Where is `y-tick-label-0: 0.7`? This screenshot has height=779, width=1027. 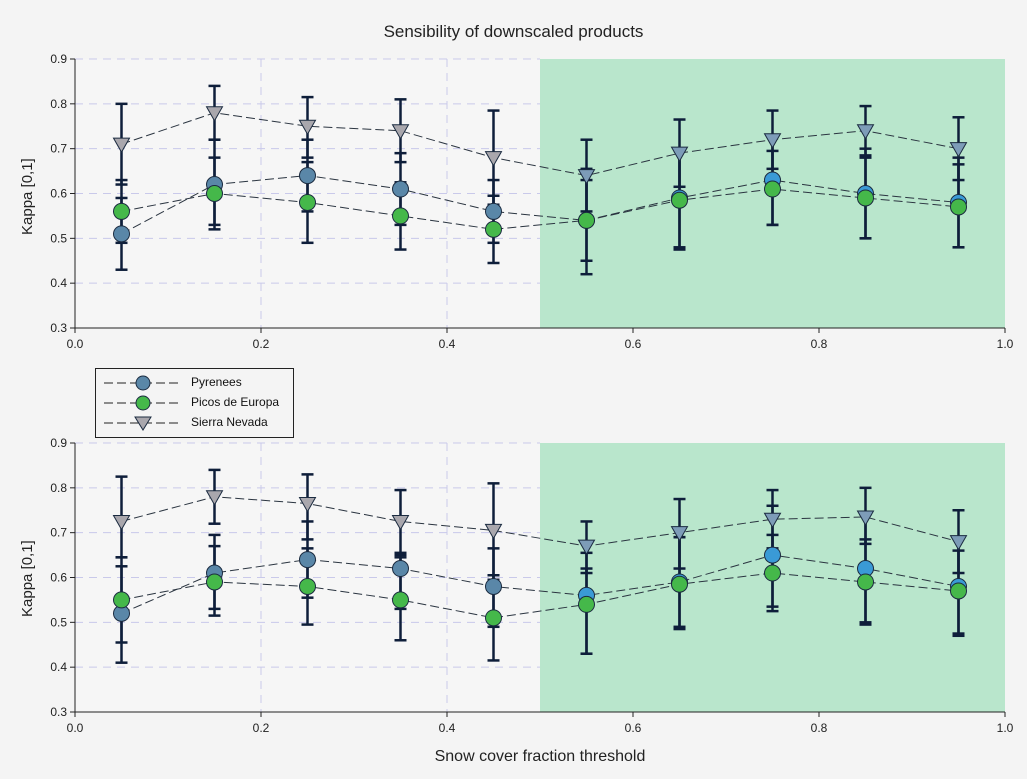 y-tick-label-0: 0.7 is located at coordinates (58, 149).